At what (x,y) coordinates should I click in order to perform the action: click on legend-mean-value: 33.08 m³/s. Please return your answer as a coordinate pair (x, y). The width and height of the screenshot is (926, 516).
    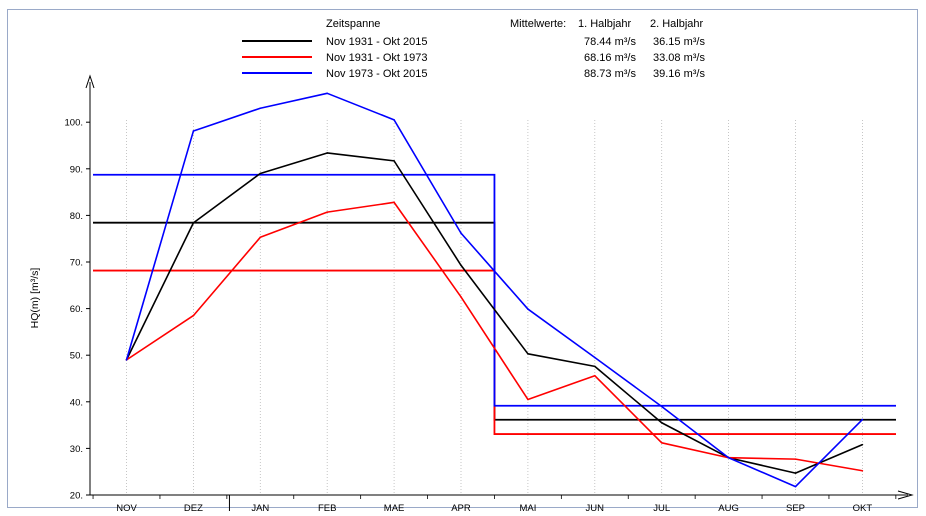
    Looking at the image, I should click on (679, 58).